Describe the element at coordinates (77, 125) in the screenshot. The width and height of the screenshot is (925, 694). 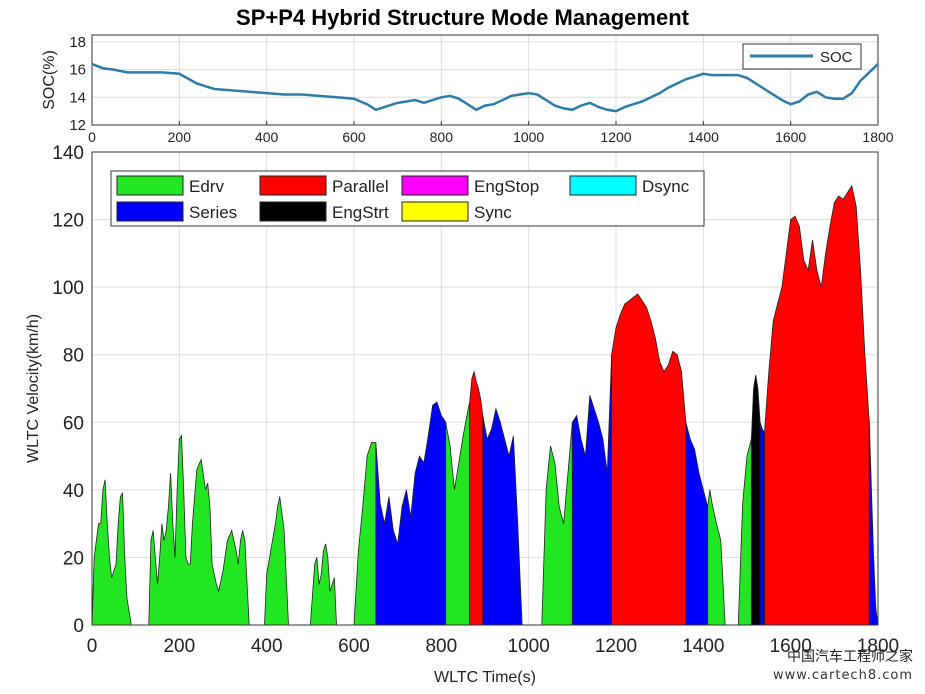
I see `soc-ytick-label: 12` at that location.